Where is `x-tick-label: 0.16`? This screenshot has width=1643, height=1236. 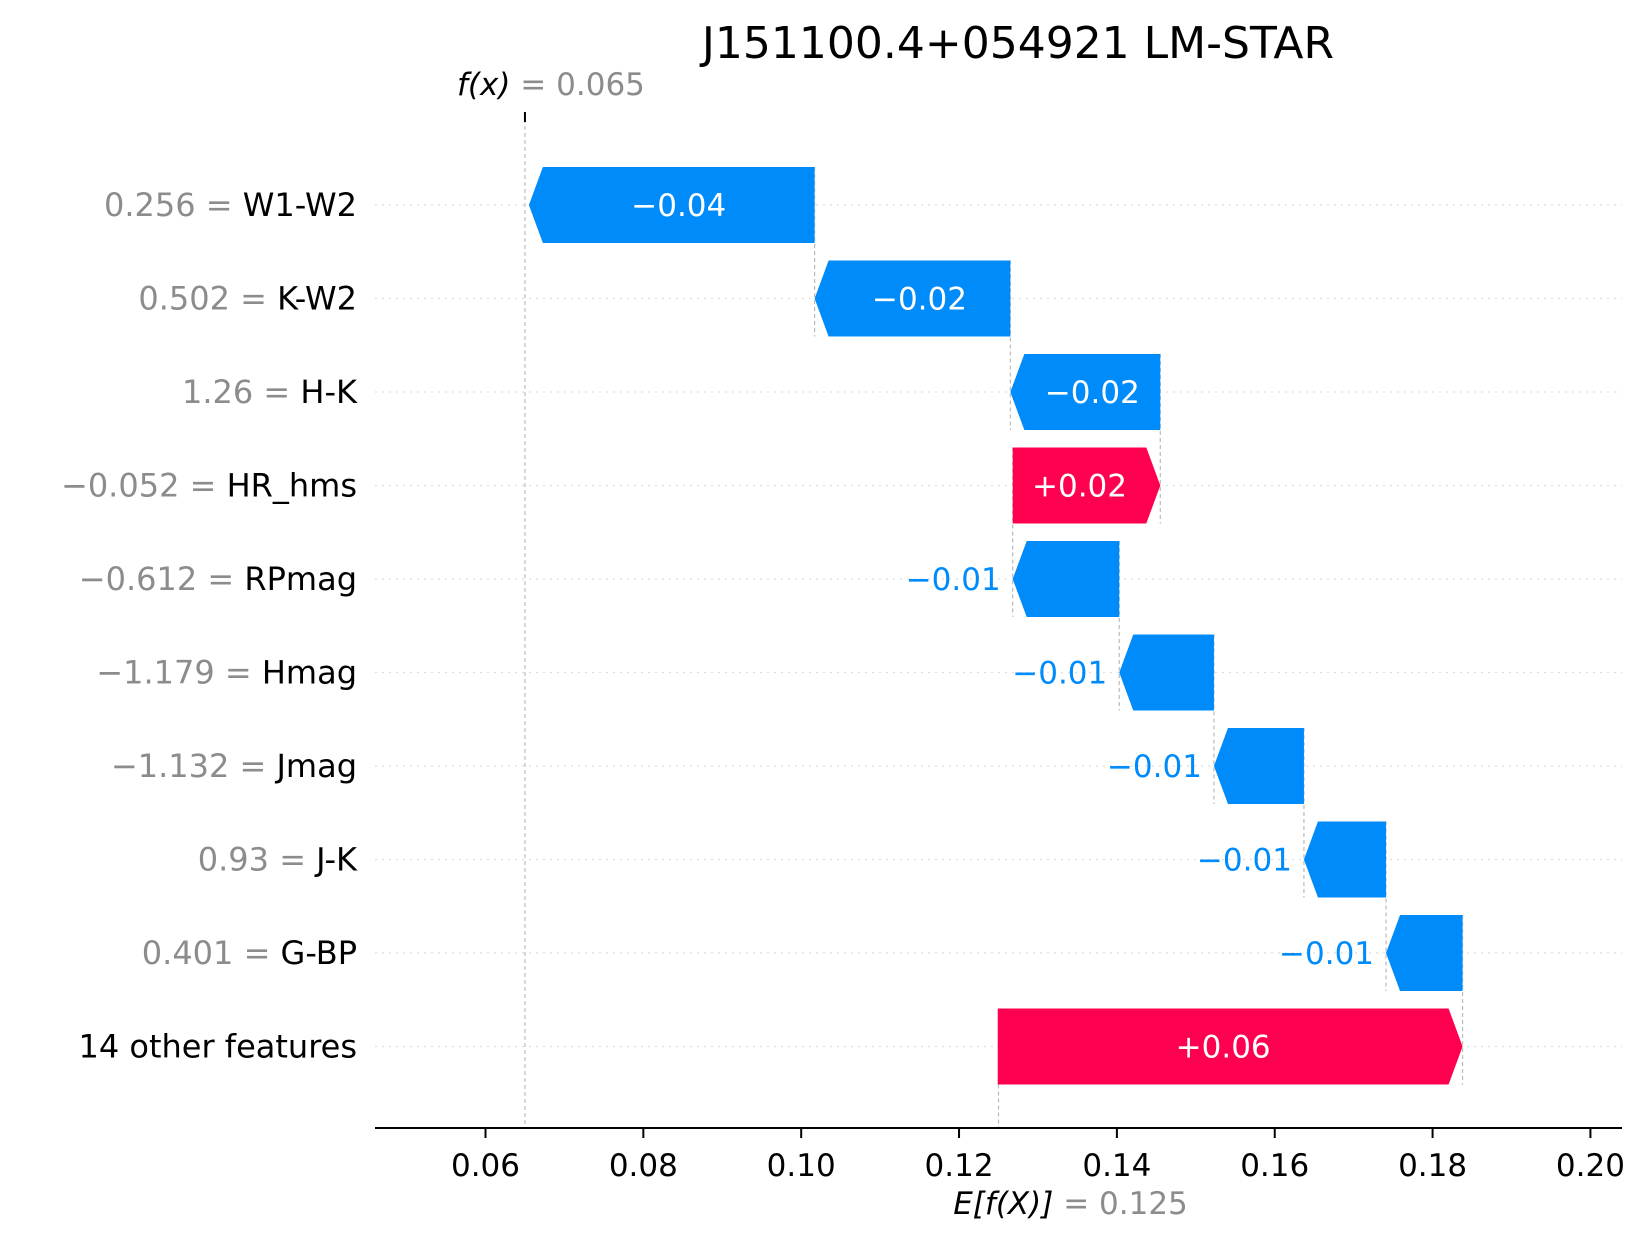 x-tick-label: 0.16 is located at coordinates (1274, 1166).